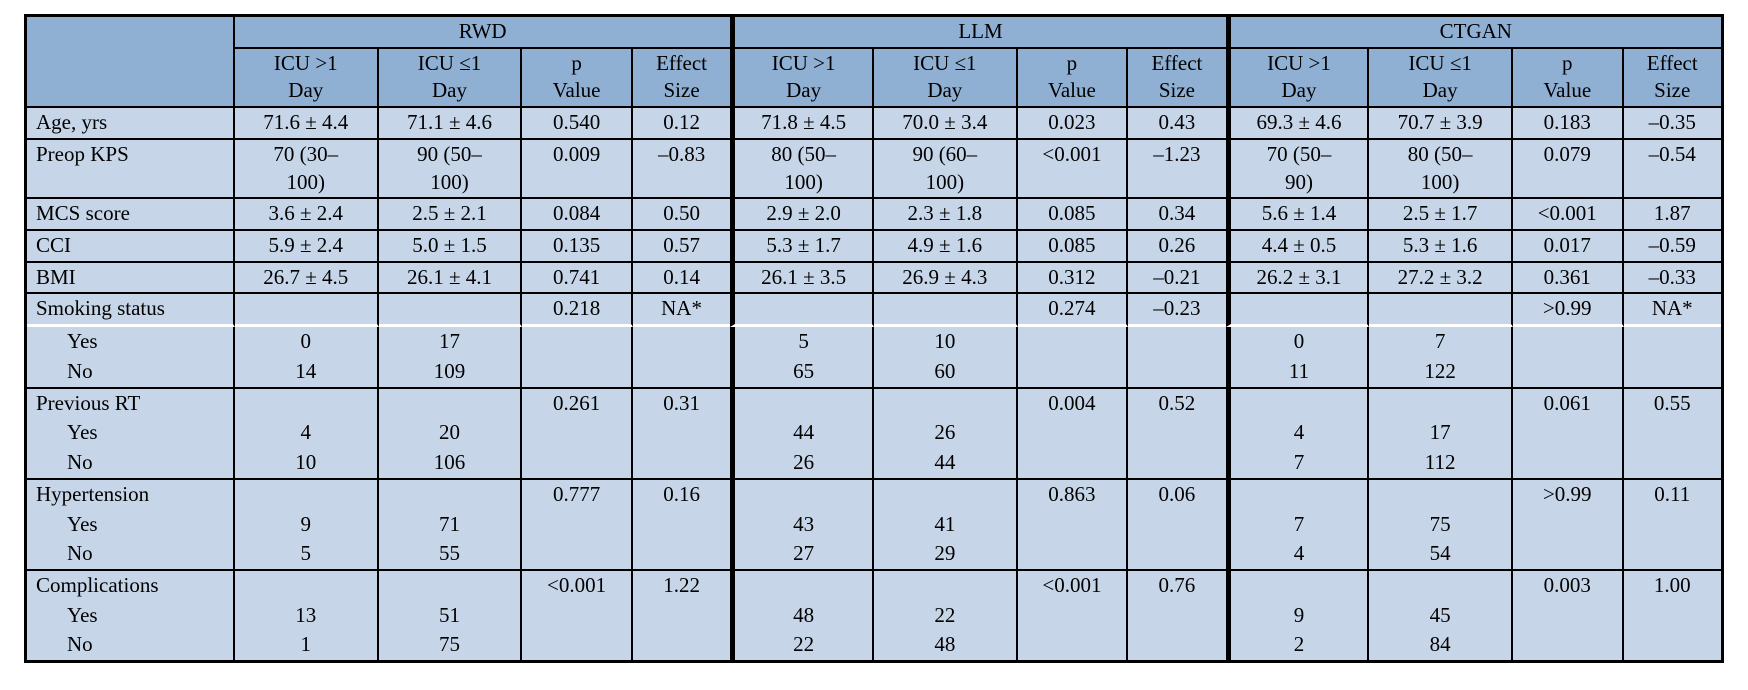 Image resolution: width=1748 pixels, height=690 pixels. I want to click on cell: 4.4 ± 0.5, so click(1297, 247).